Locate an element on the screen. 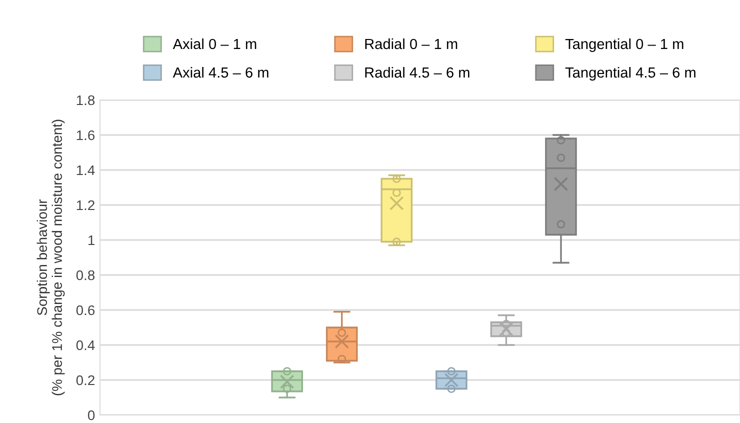  y-tick-label: 1.6 is located at coordinates (85, 135).